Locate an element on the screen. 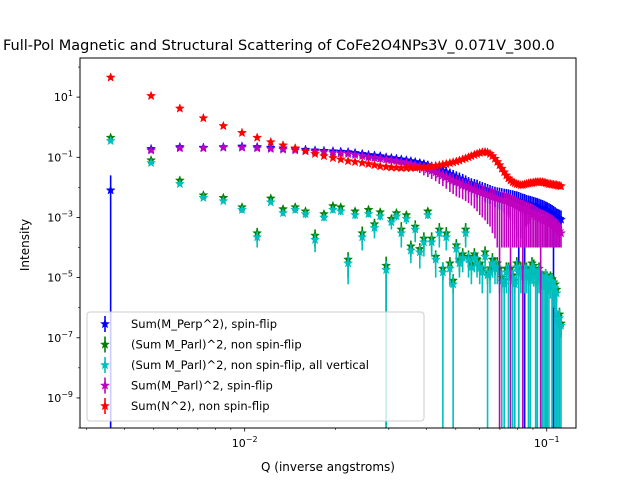 The width and height of the screenshot is (640, 480). y-tick-label: 10¹ is located at coordinates (63, 96).